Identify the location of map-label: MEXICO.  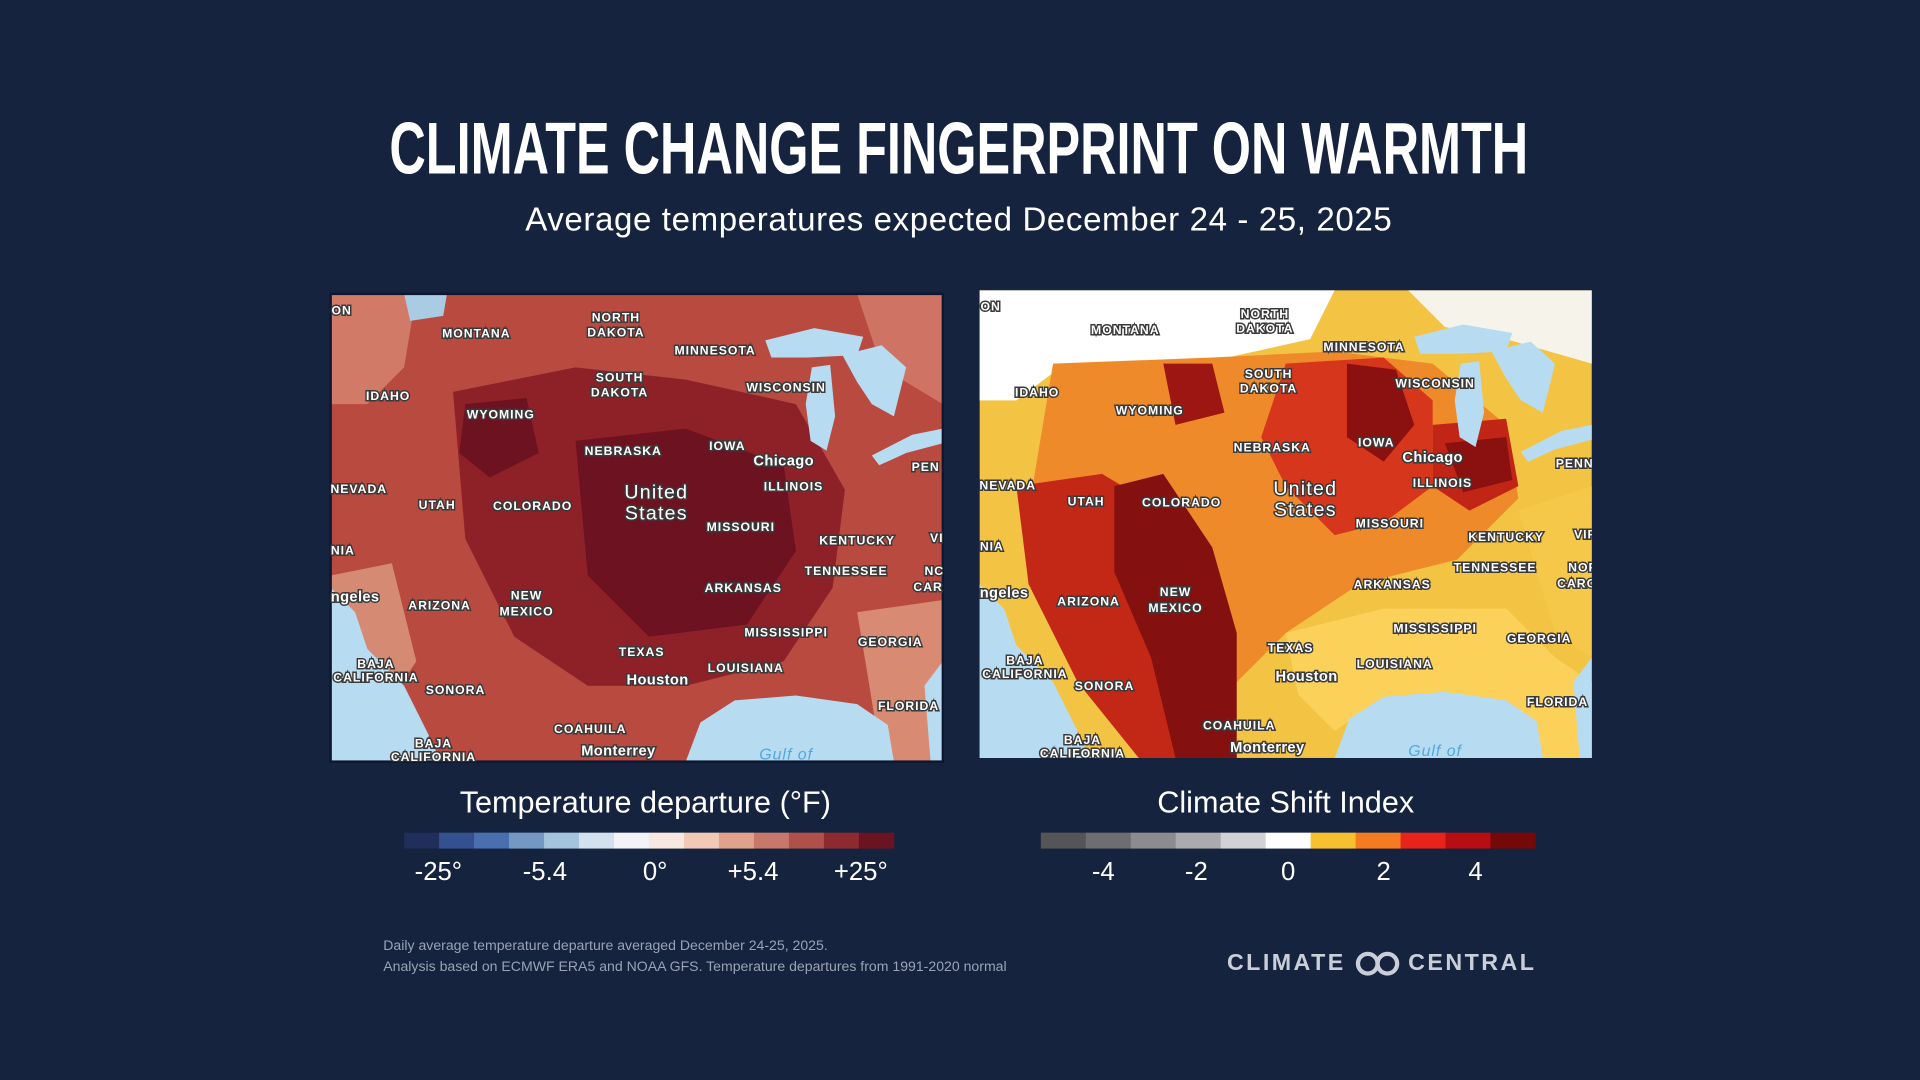
(1175, 608).